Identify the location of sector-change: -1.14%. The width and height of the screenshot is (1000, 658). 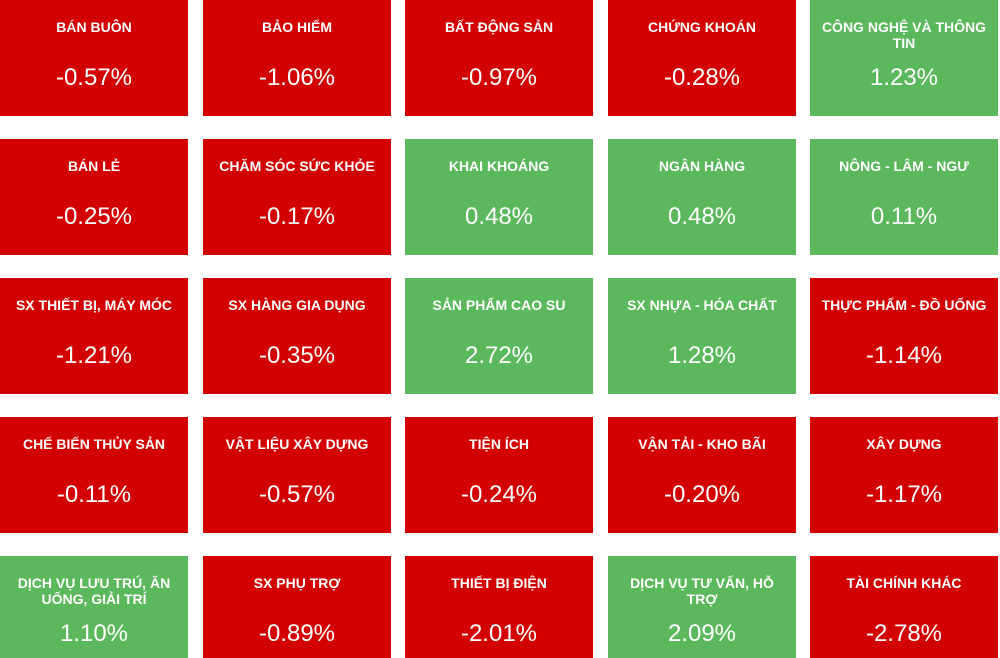
(904, 355).